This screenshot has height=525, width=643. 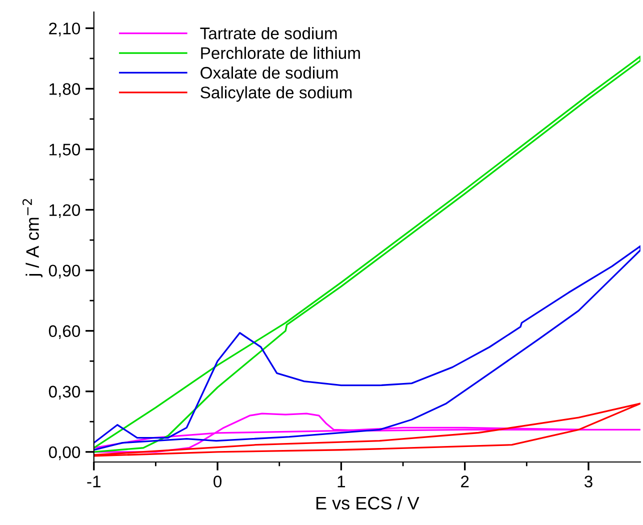 I want to click on y-tick-label: 2,10, so click(x=64, y=29).